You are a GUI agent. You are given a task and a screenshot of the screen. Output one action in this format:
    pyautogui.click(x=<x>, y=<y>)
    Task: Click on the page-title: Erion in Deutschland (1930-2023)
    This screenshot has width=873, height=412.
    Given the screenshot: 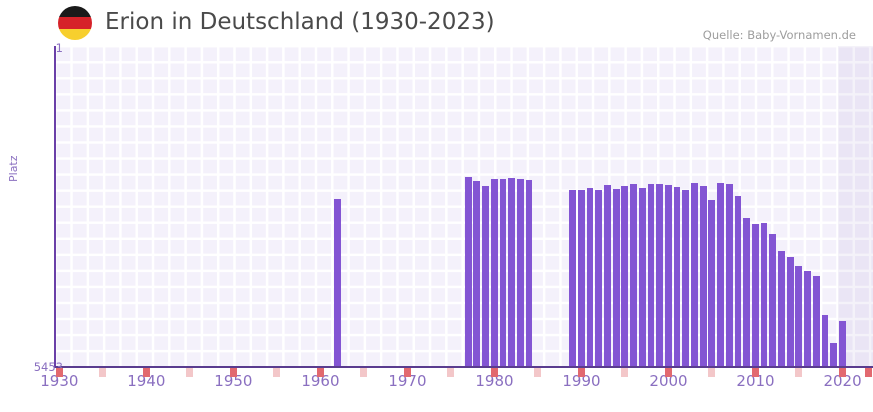 What is the action you would take?
    pyautogui.click(x=300, y=22)
    